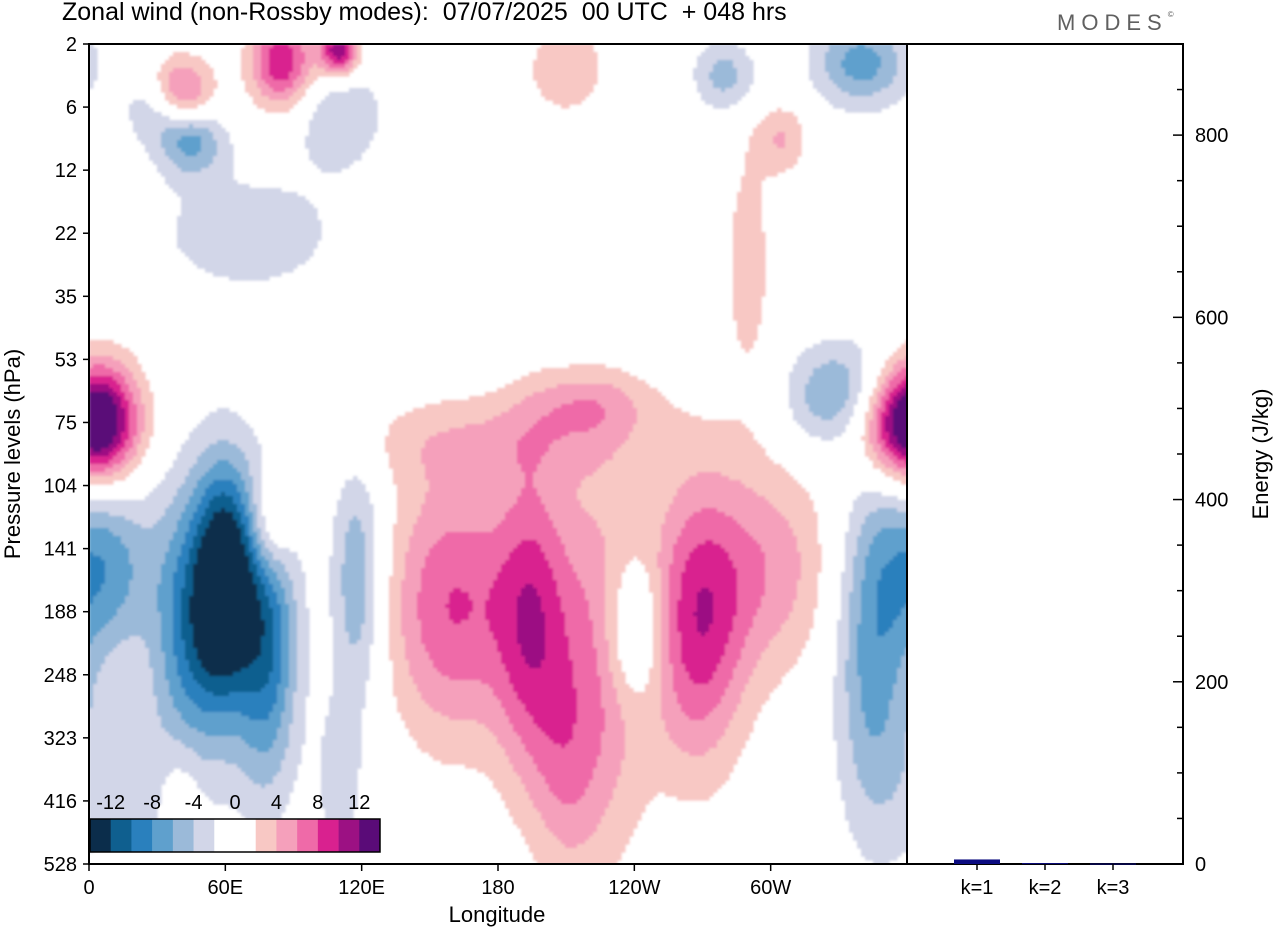  I want to click on energy-tick-label: 800, so click(1211, 136).